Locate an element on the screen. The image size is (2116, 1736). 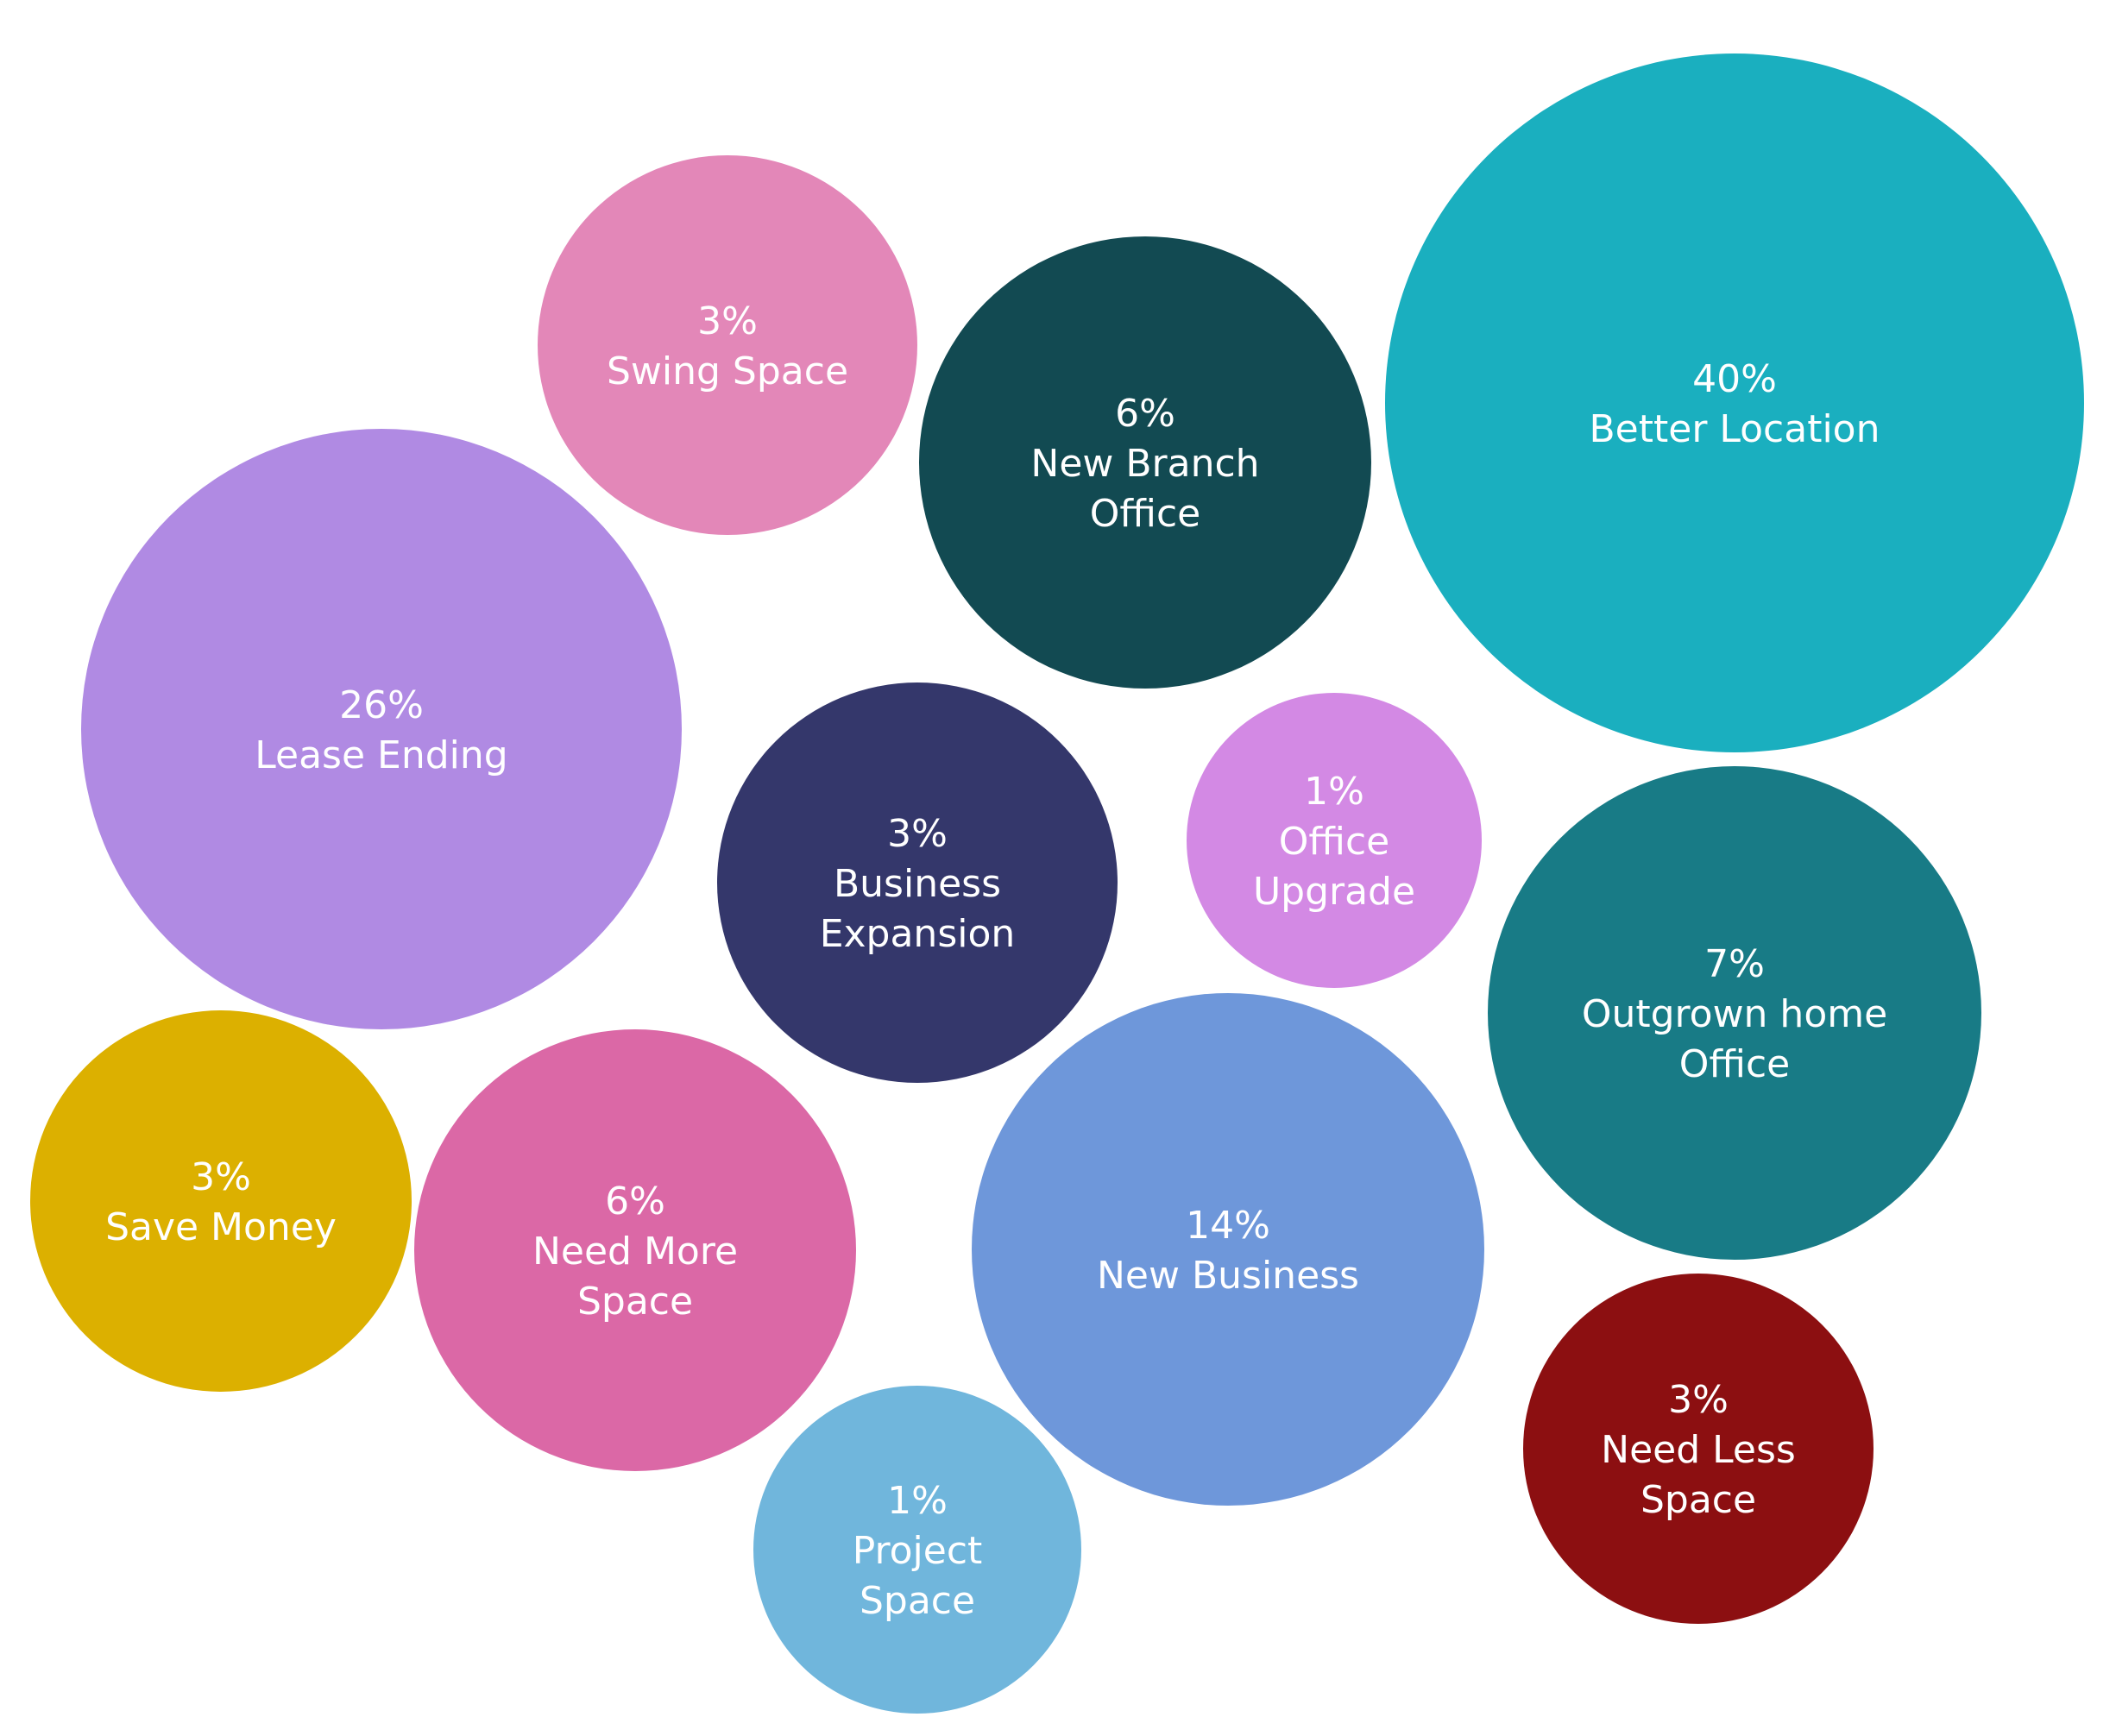
bubble-business-expansion: 3% Business Expansion is located at coordinates (917, 882).